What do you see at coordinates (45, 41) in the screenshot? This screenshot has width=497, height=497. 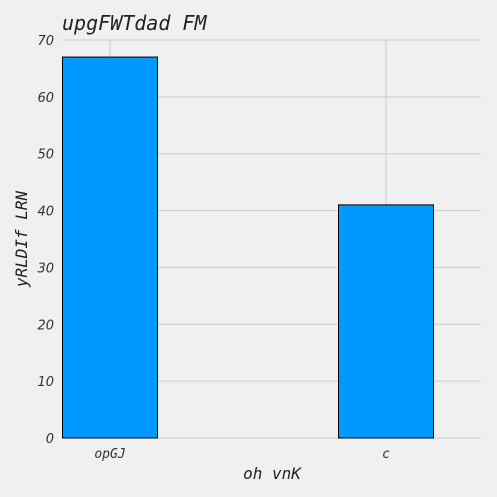 I see `y-tick-label-7: 70` at bounding box center [45, 41].